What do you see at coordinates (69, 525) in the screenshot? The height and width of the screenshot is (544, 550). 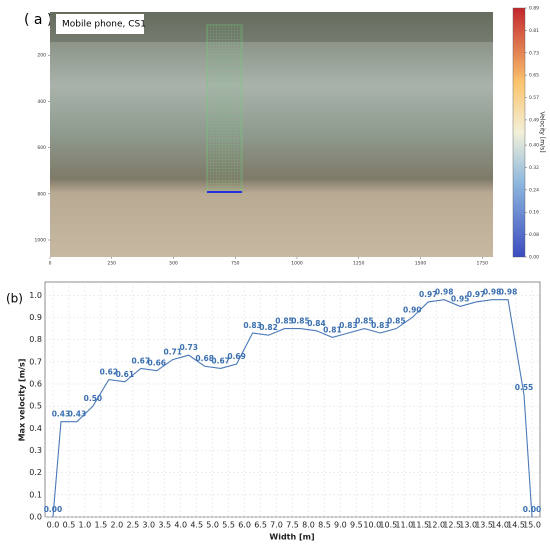 I see `x-tick-label: 0.5` at bounding box center [69, 525].